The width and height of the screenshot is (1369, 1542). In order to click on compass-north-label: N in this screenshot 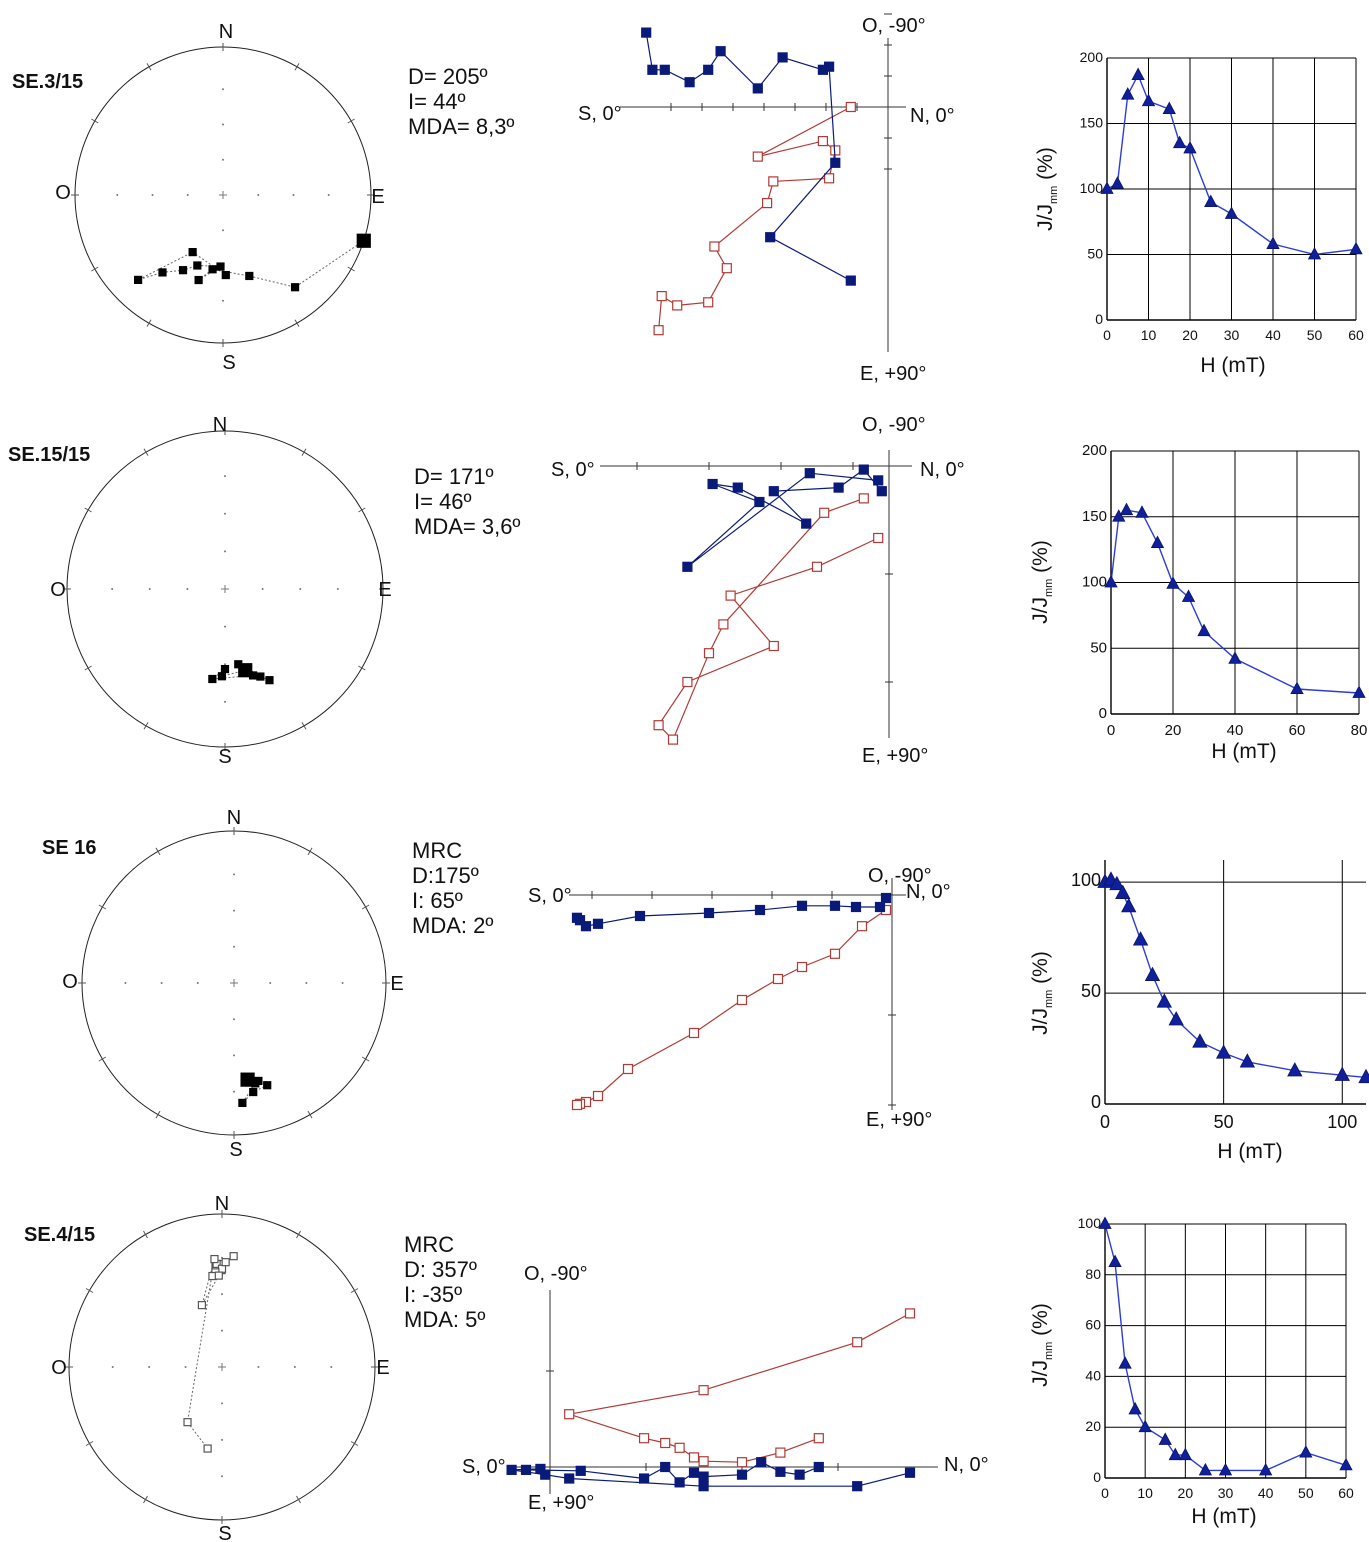, I will do `click(222, 1204)`.